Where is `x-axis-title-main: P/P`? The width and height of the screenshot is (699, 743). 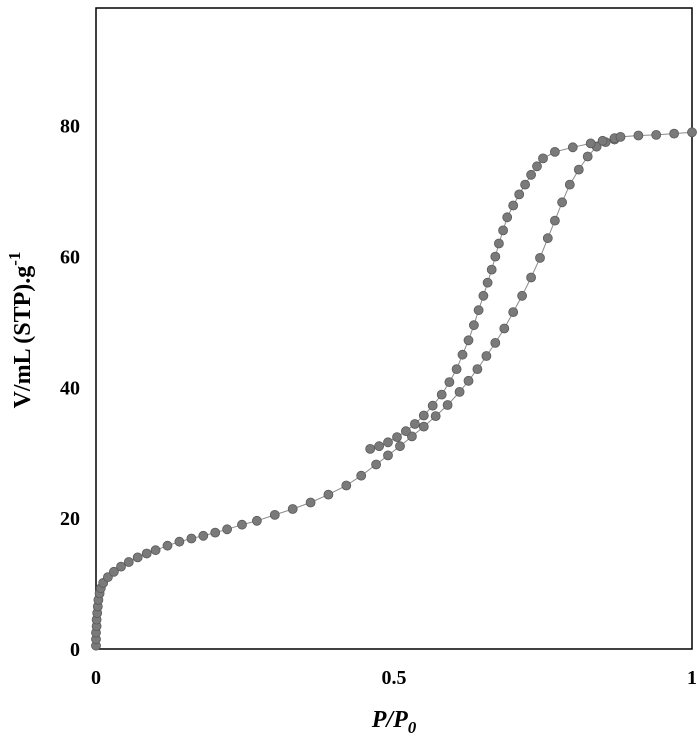 x-axis-title-main: P/P is located at coordinates (389, 720).